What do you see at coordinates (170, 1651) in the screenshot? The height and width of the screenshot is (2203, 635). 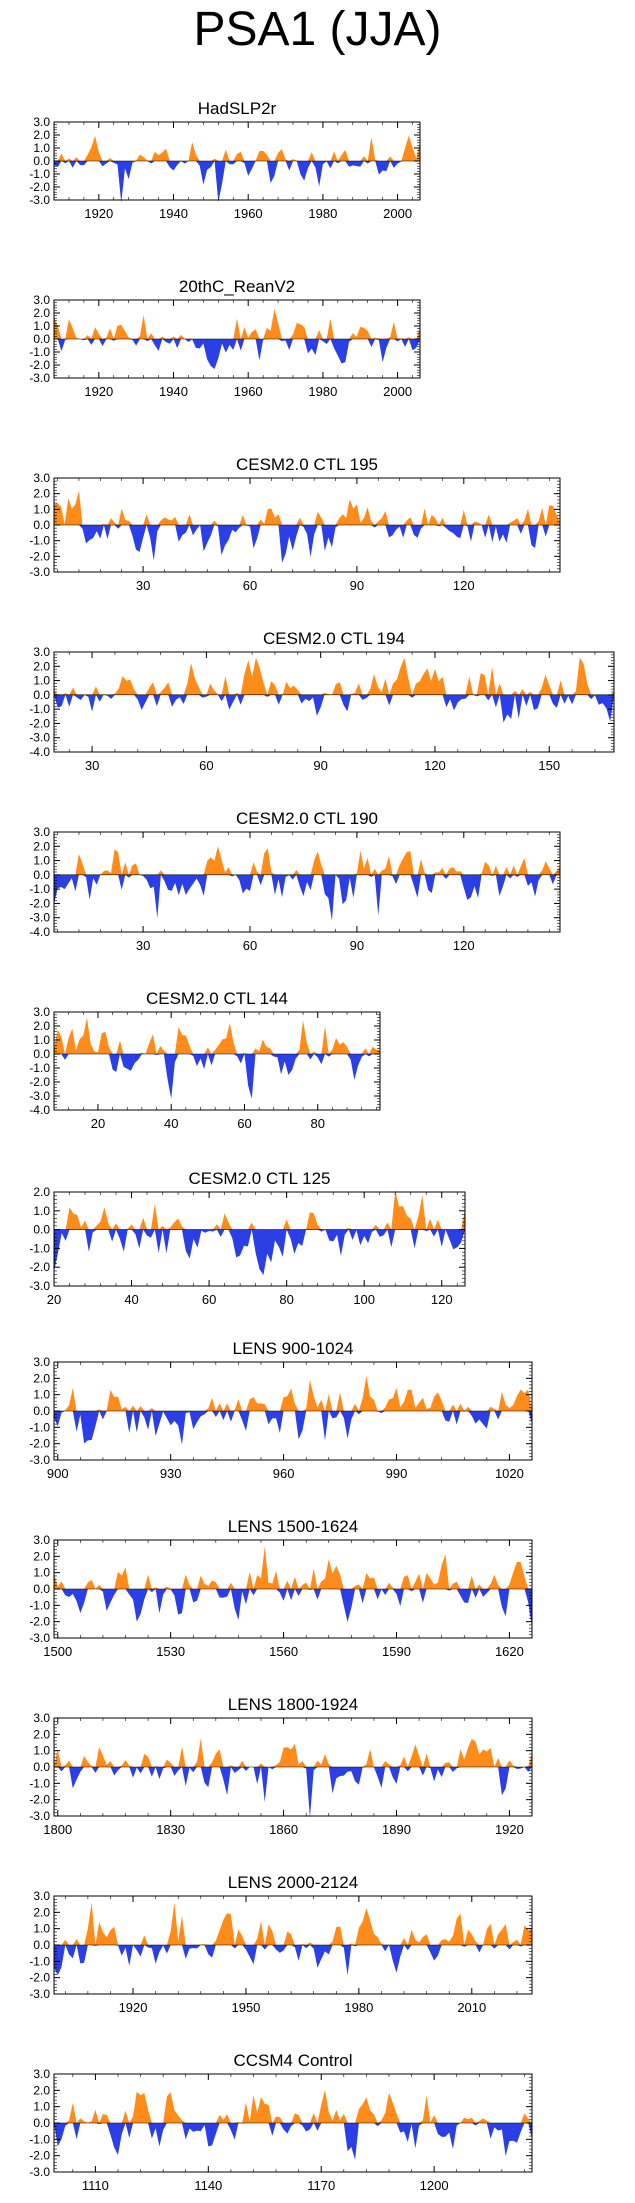 I see `x-tick-label: 1530` at bounding box center [170, 1651].